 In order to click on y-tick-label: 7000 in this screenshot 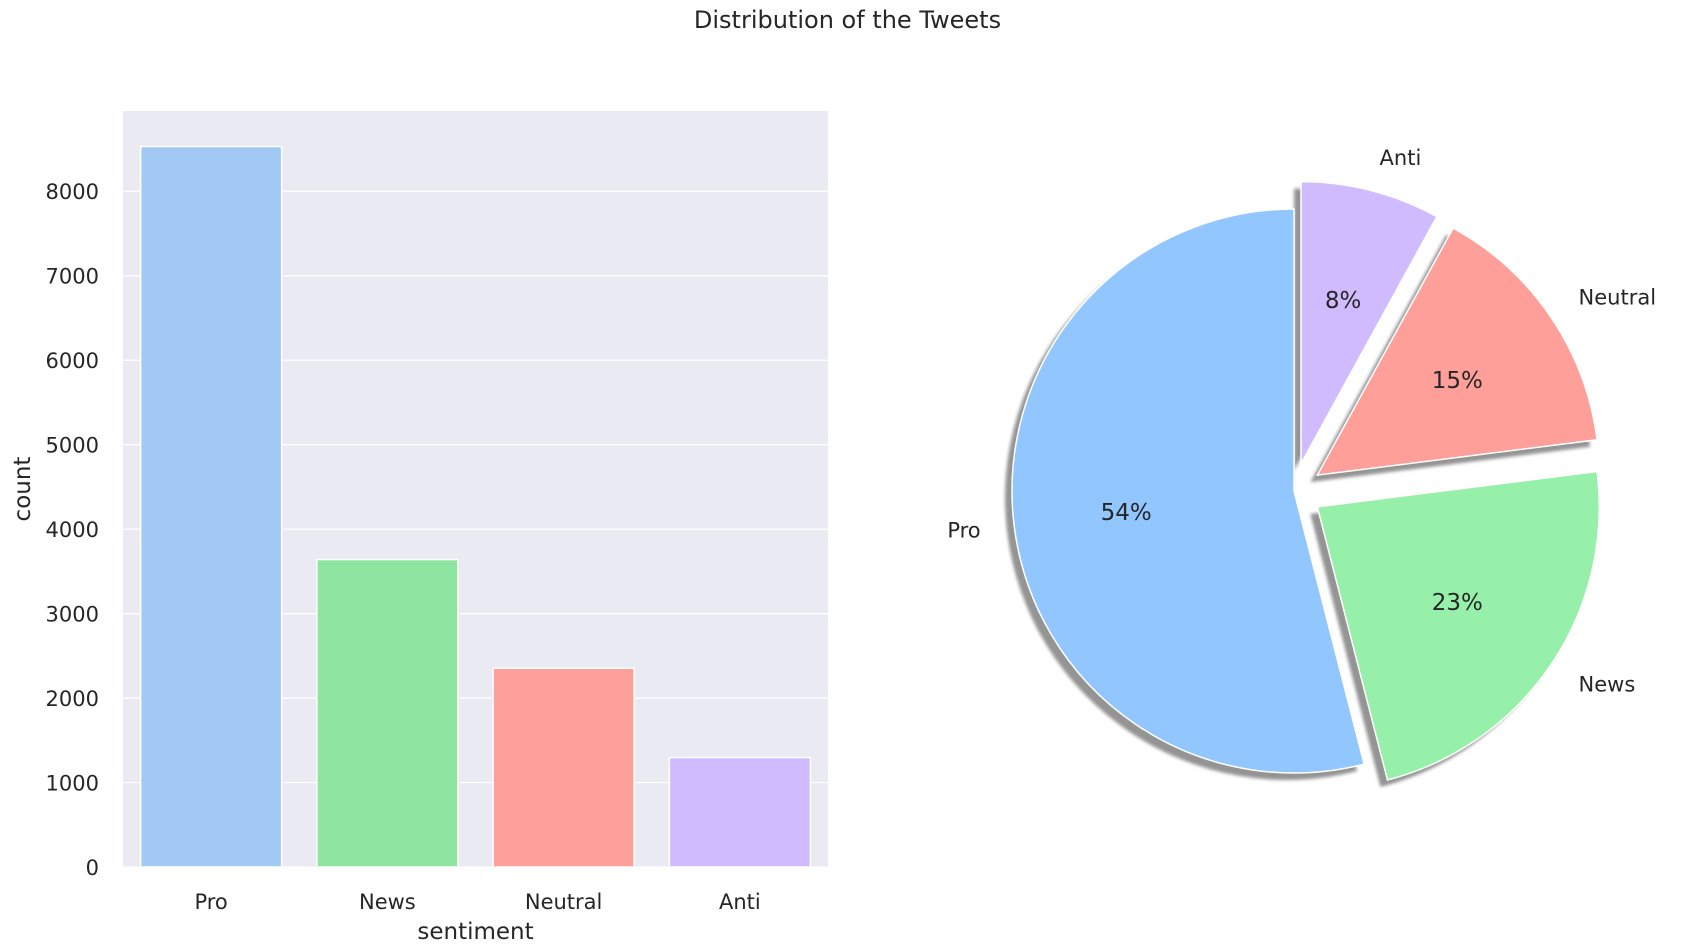, I will do `click(72, 277)`.